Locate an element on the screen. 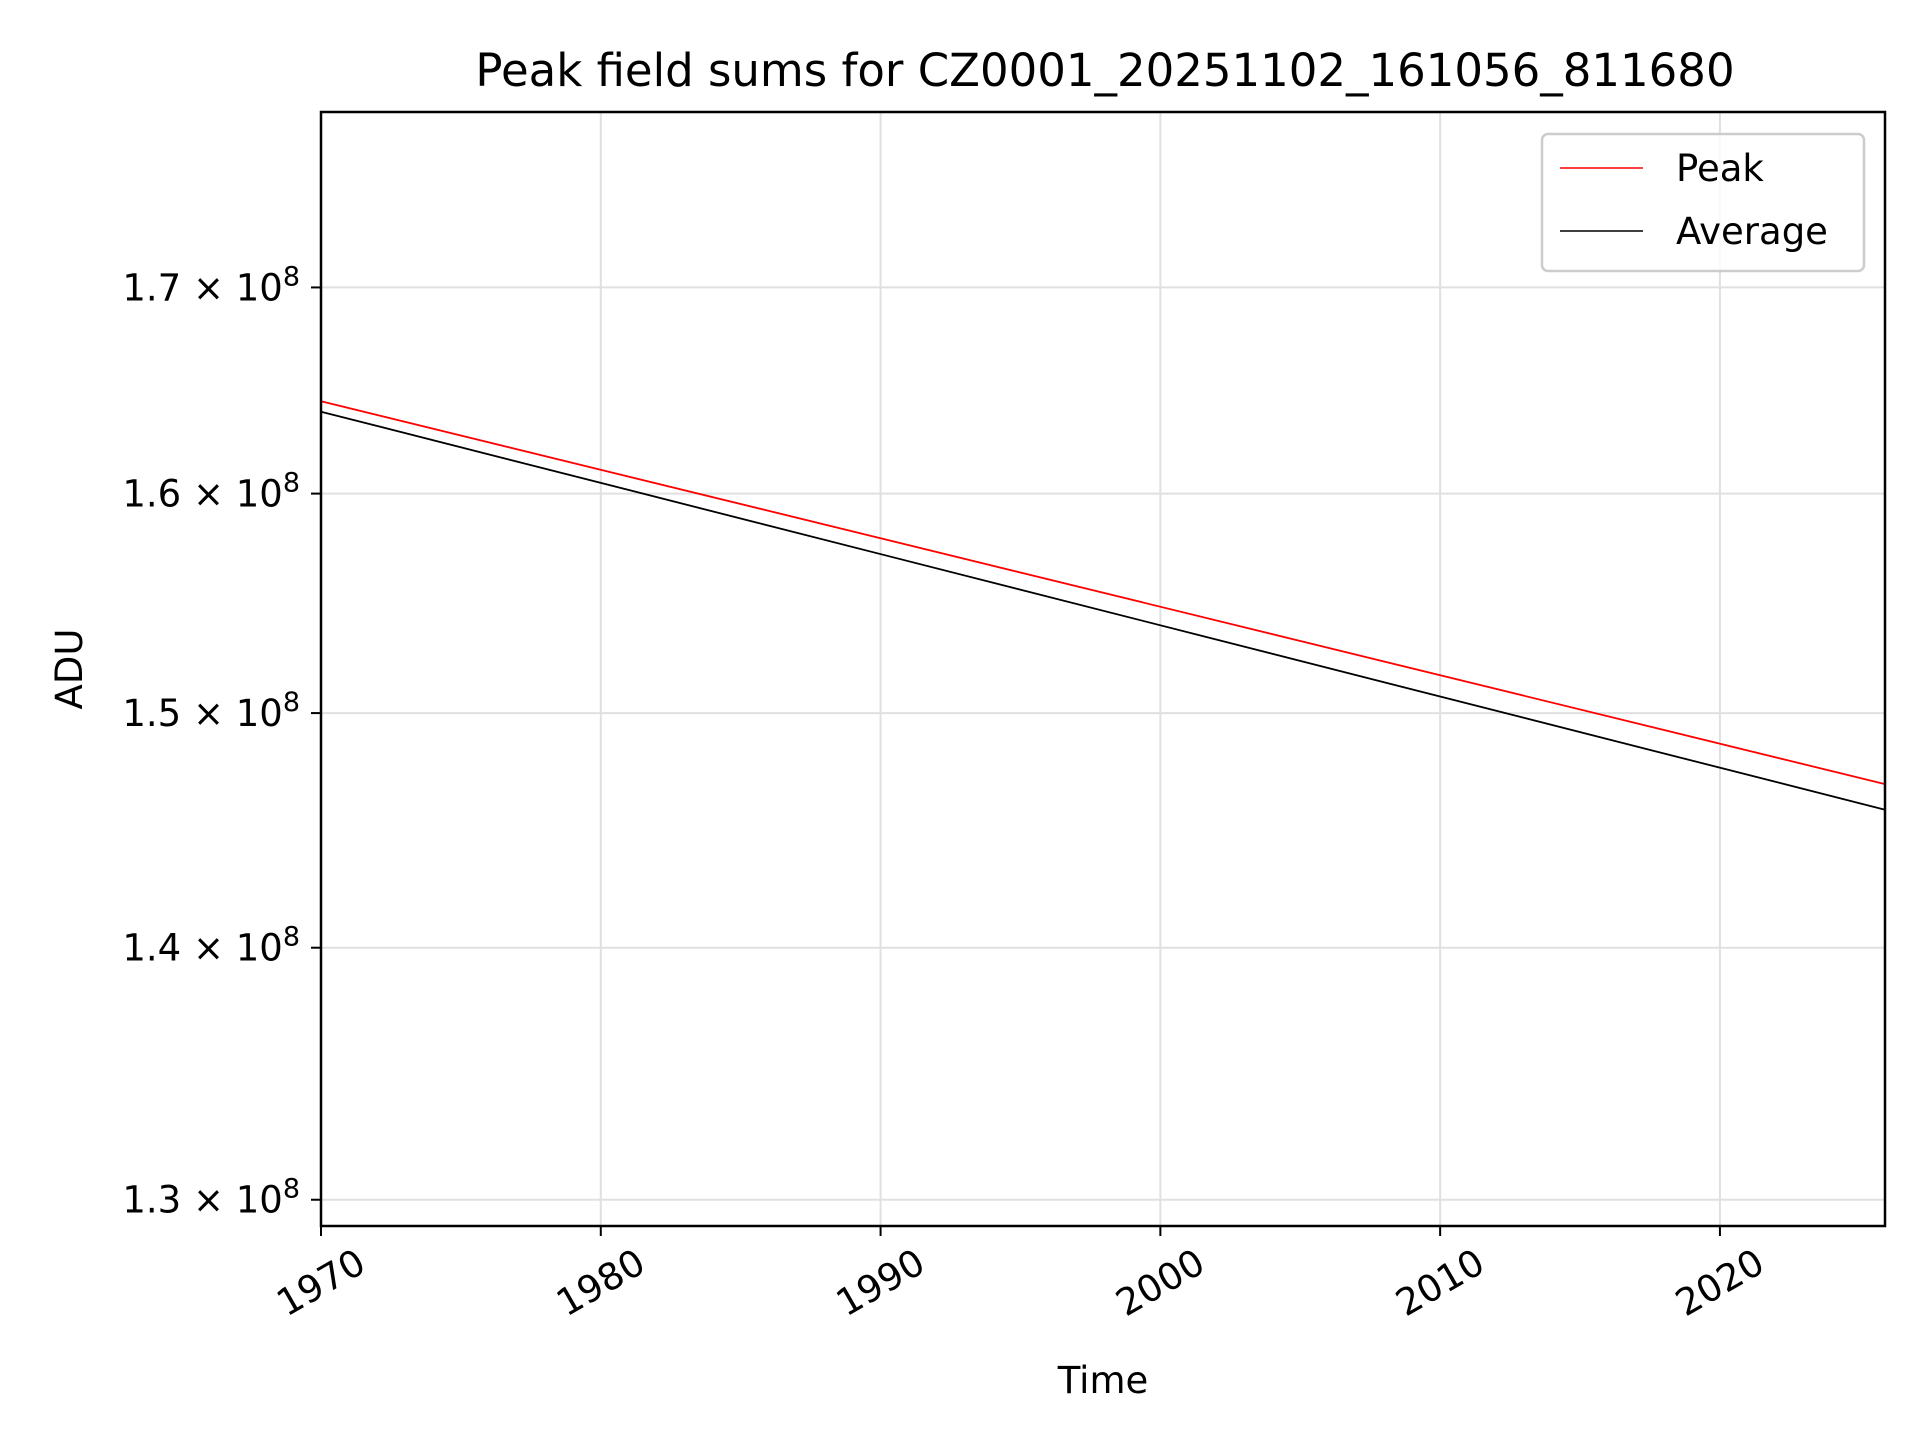  legend: Peak Average is located at coordinates (1703, 202).